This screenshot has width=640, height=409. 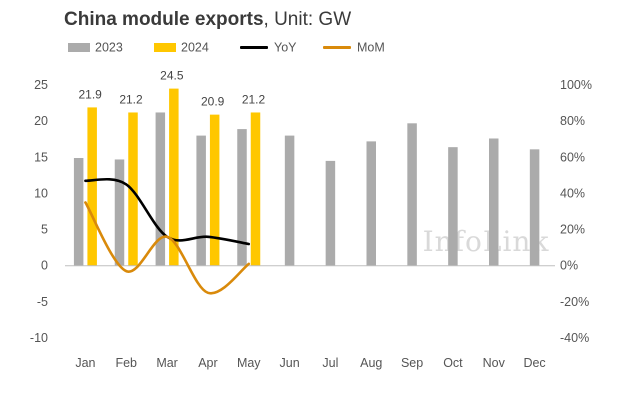 I want to click on bar-2023-May, so click(x=242, y=197).